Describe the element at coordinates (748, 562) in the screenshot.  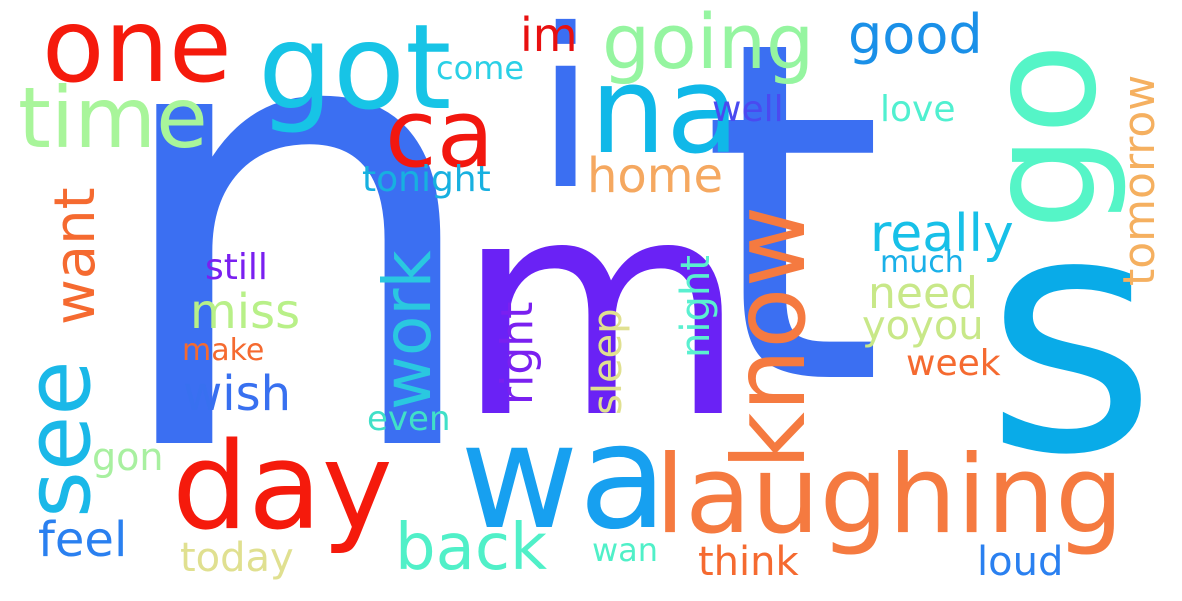
I see `word-think: think` at that location.